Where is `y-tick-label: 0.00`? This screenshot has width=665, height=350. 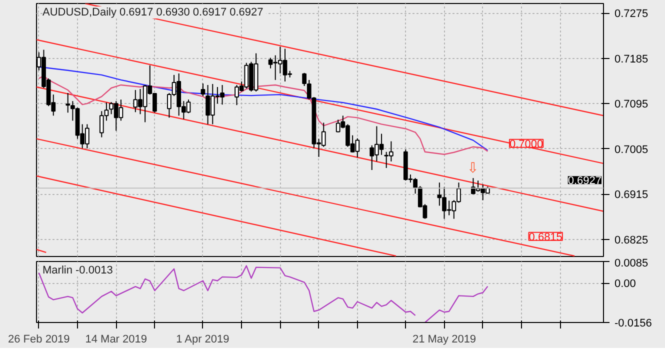
y-tick-label: 0.00 is located at coordinates (625, 284).